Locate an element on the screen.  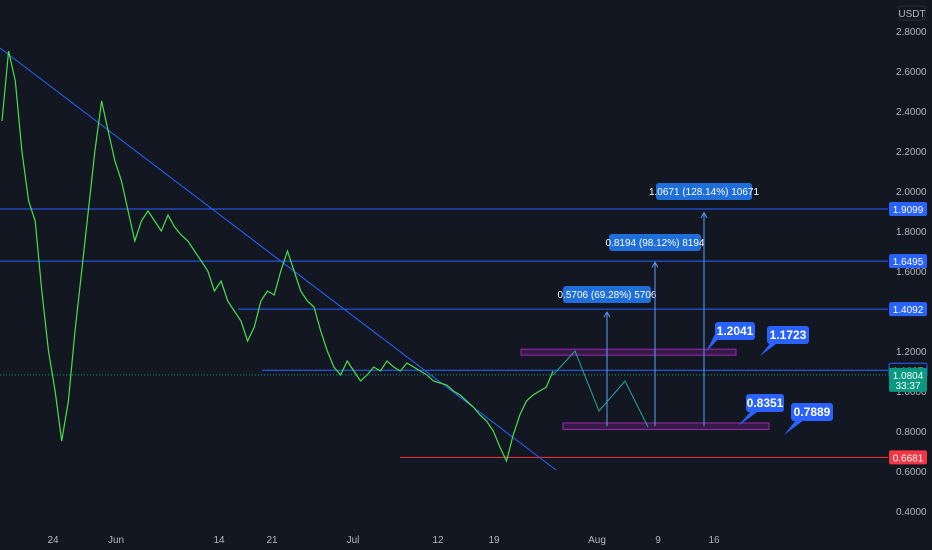
y-tick-label: 2.0000 is located at coordinates (911, 192).